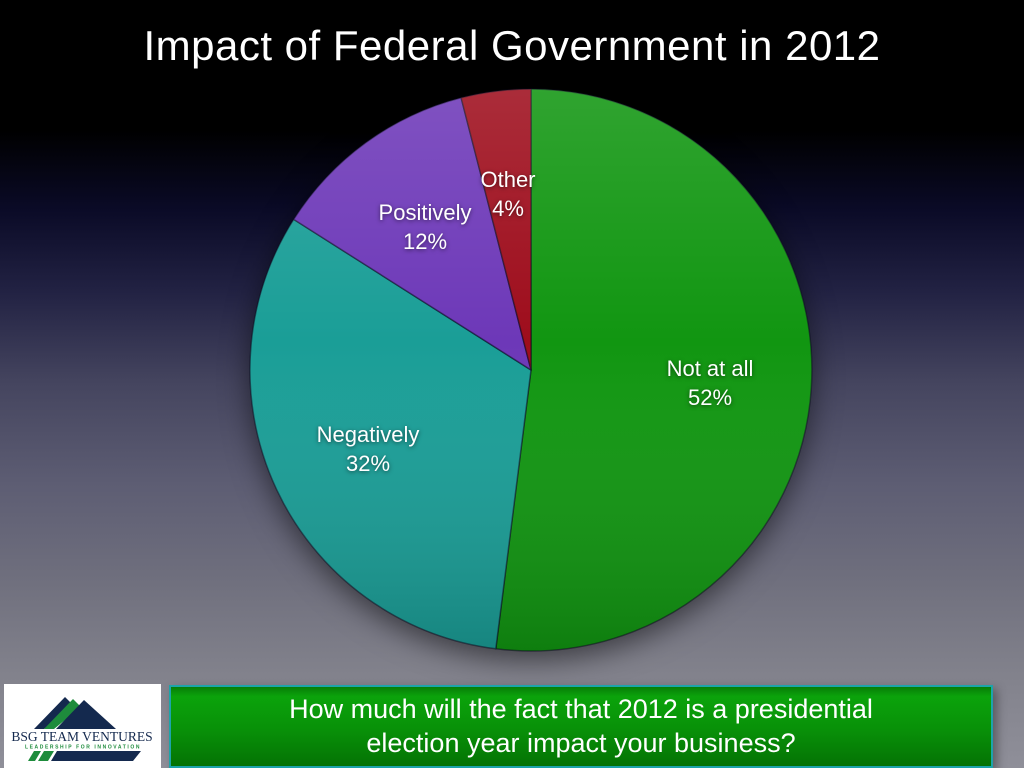  What do you see at coordinates (62, 714) in the screenshot?
I see `logo-mountain-stripe-green` at bounding box center [62, 714].